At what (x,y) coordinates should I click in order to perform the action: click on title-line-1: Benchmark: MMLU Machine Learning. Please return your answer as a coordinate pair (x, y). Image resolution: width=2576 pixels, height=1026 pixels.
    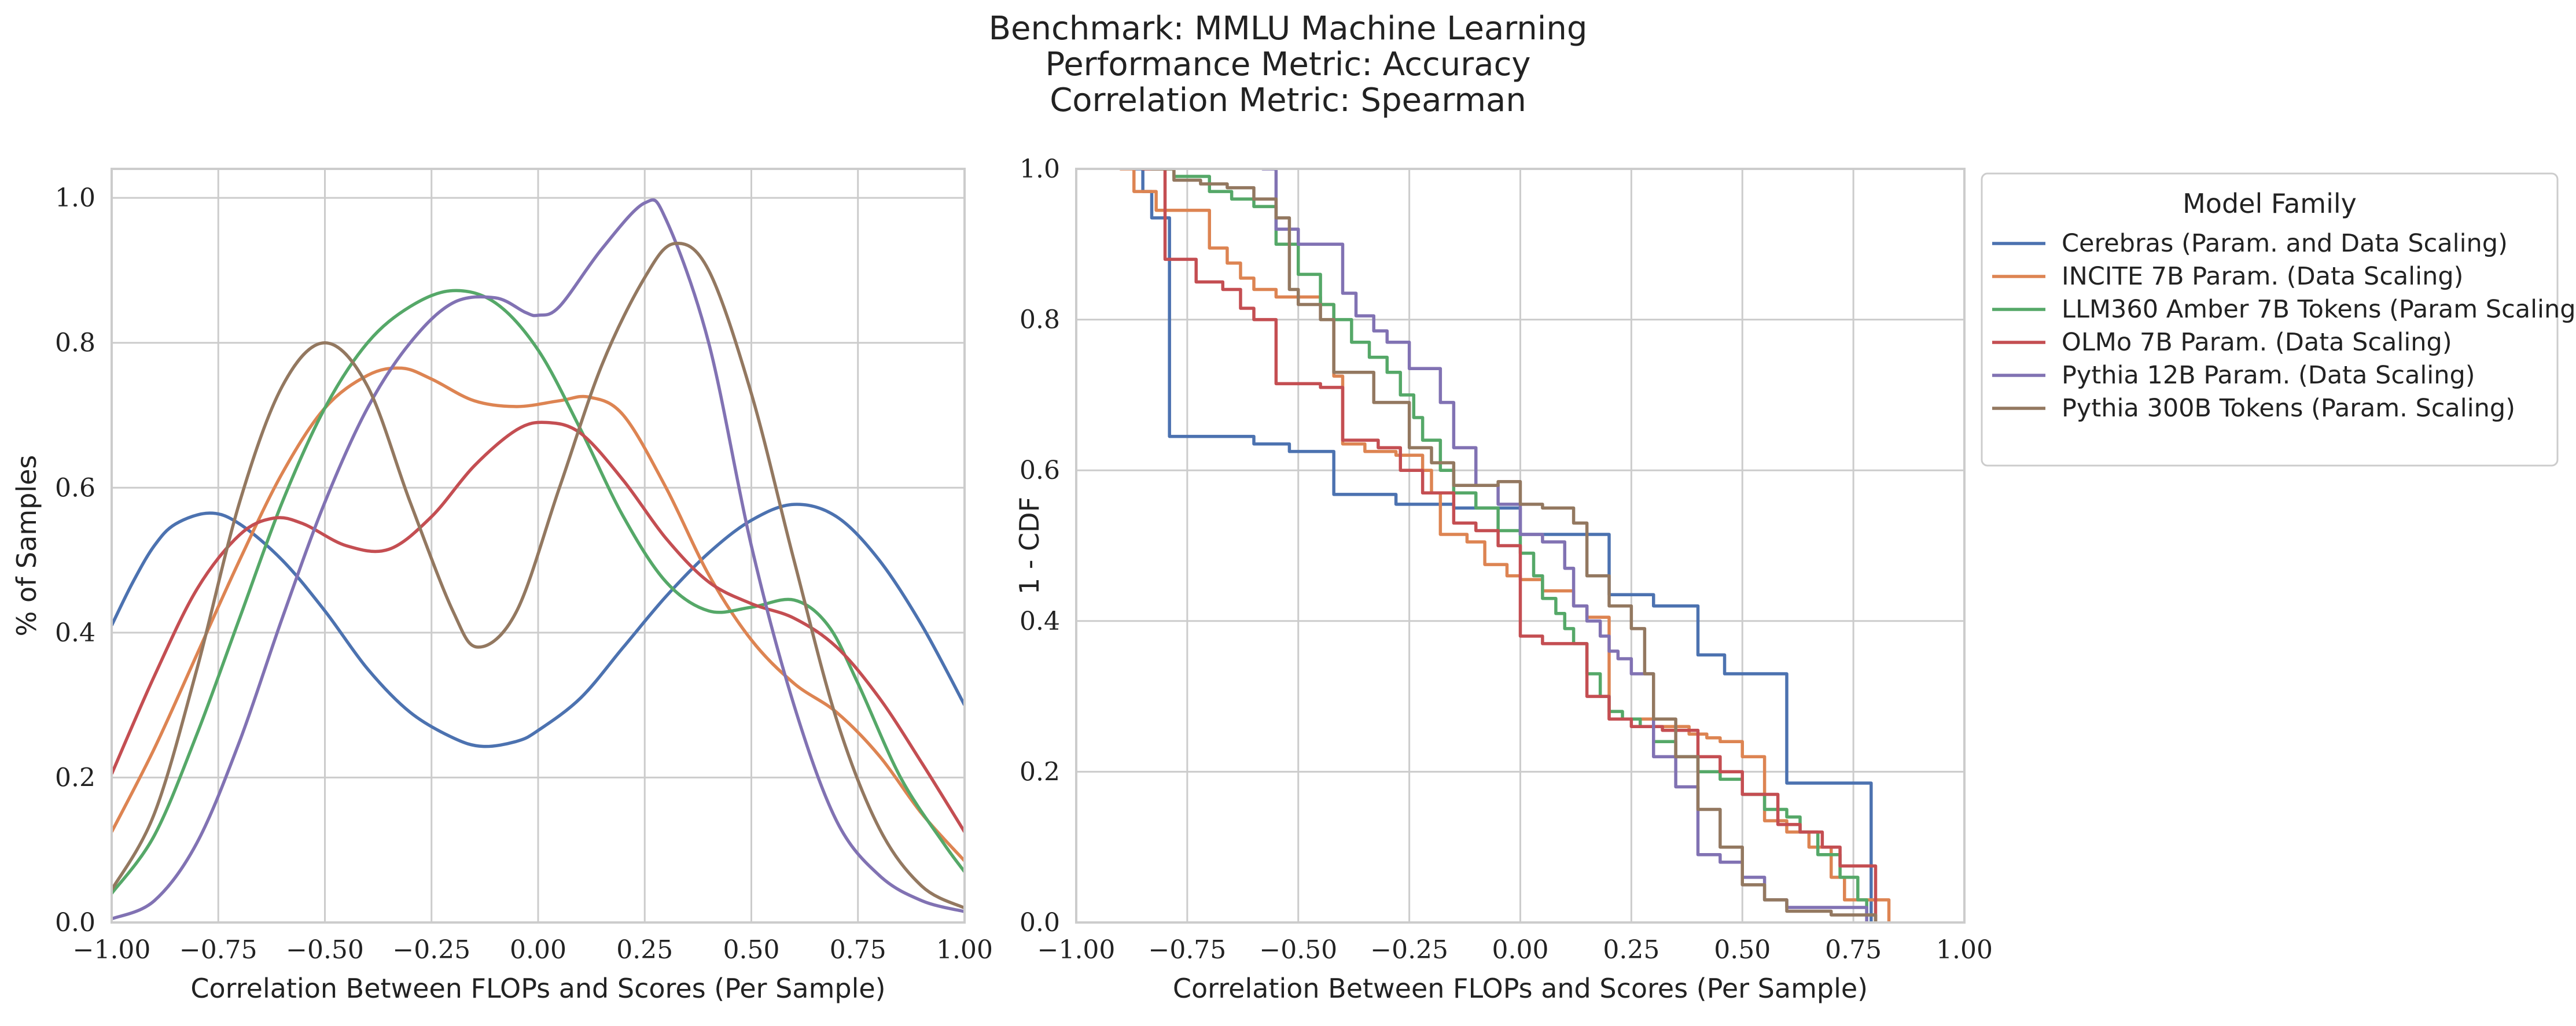
    Looking at the image, I should click on (1288, 28).